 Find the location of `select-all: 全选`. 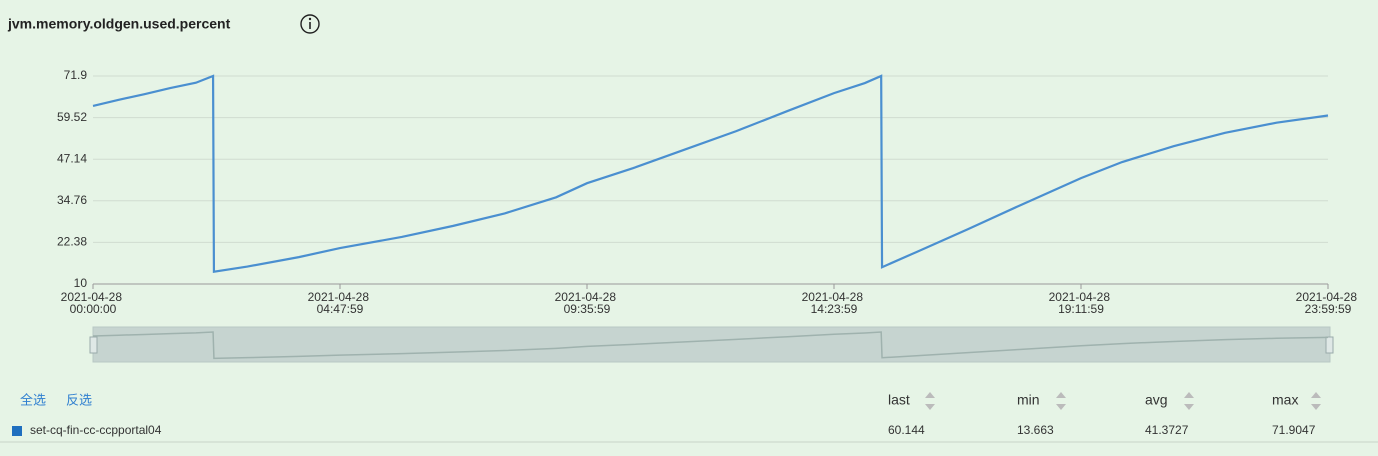

select-all: 全选 is located at coordinates (33, 399).